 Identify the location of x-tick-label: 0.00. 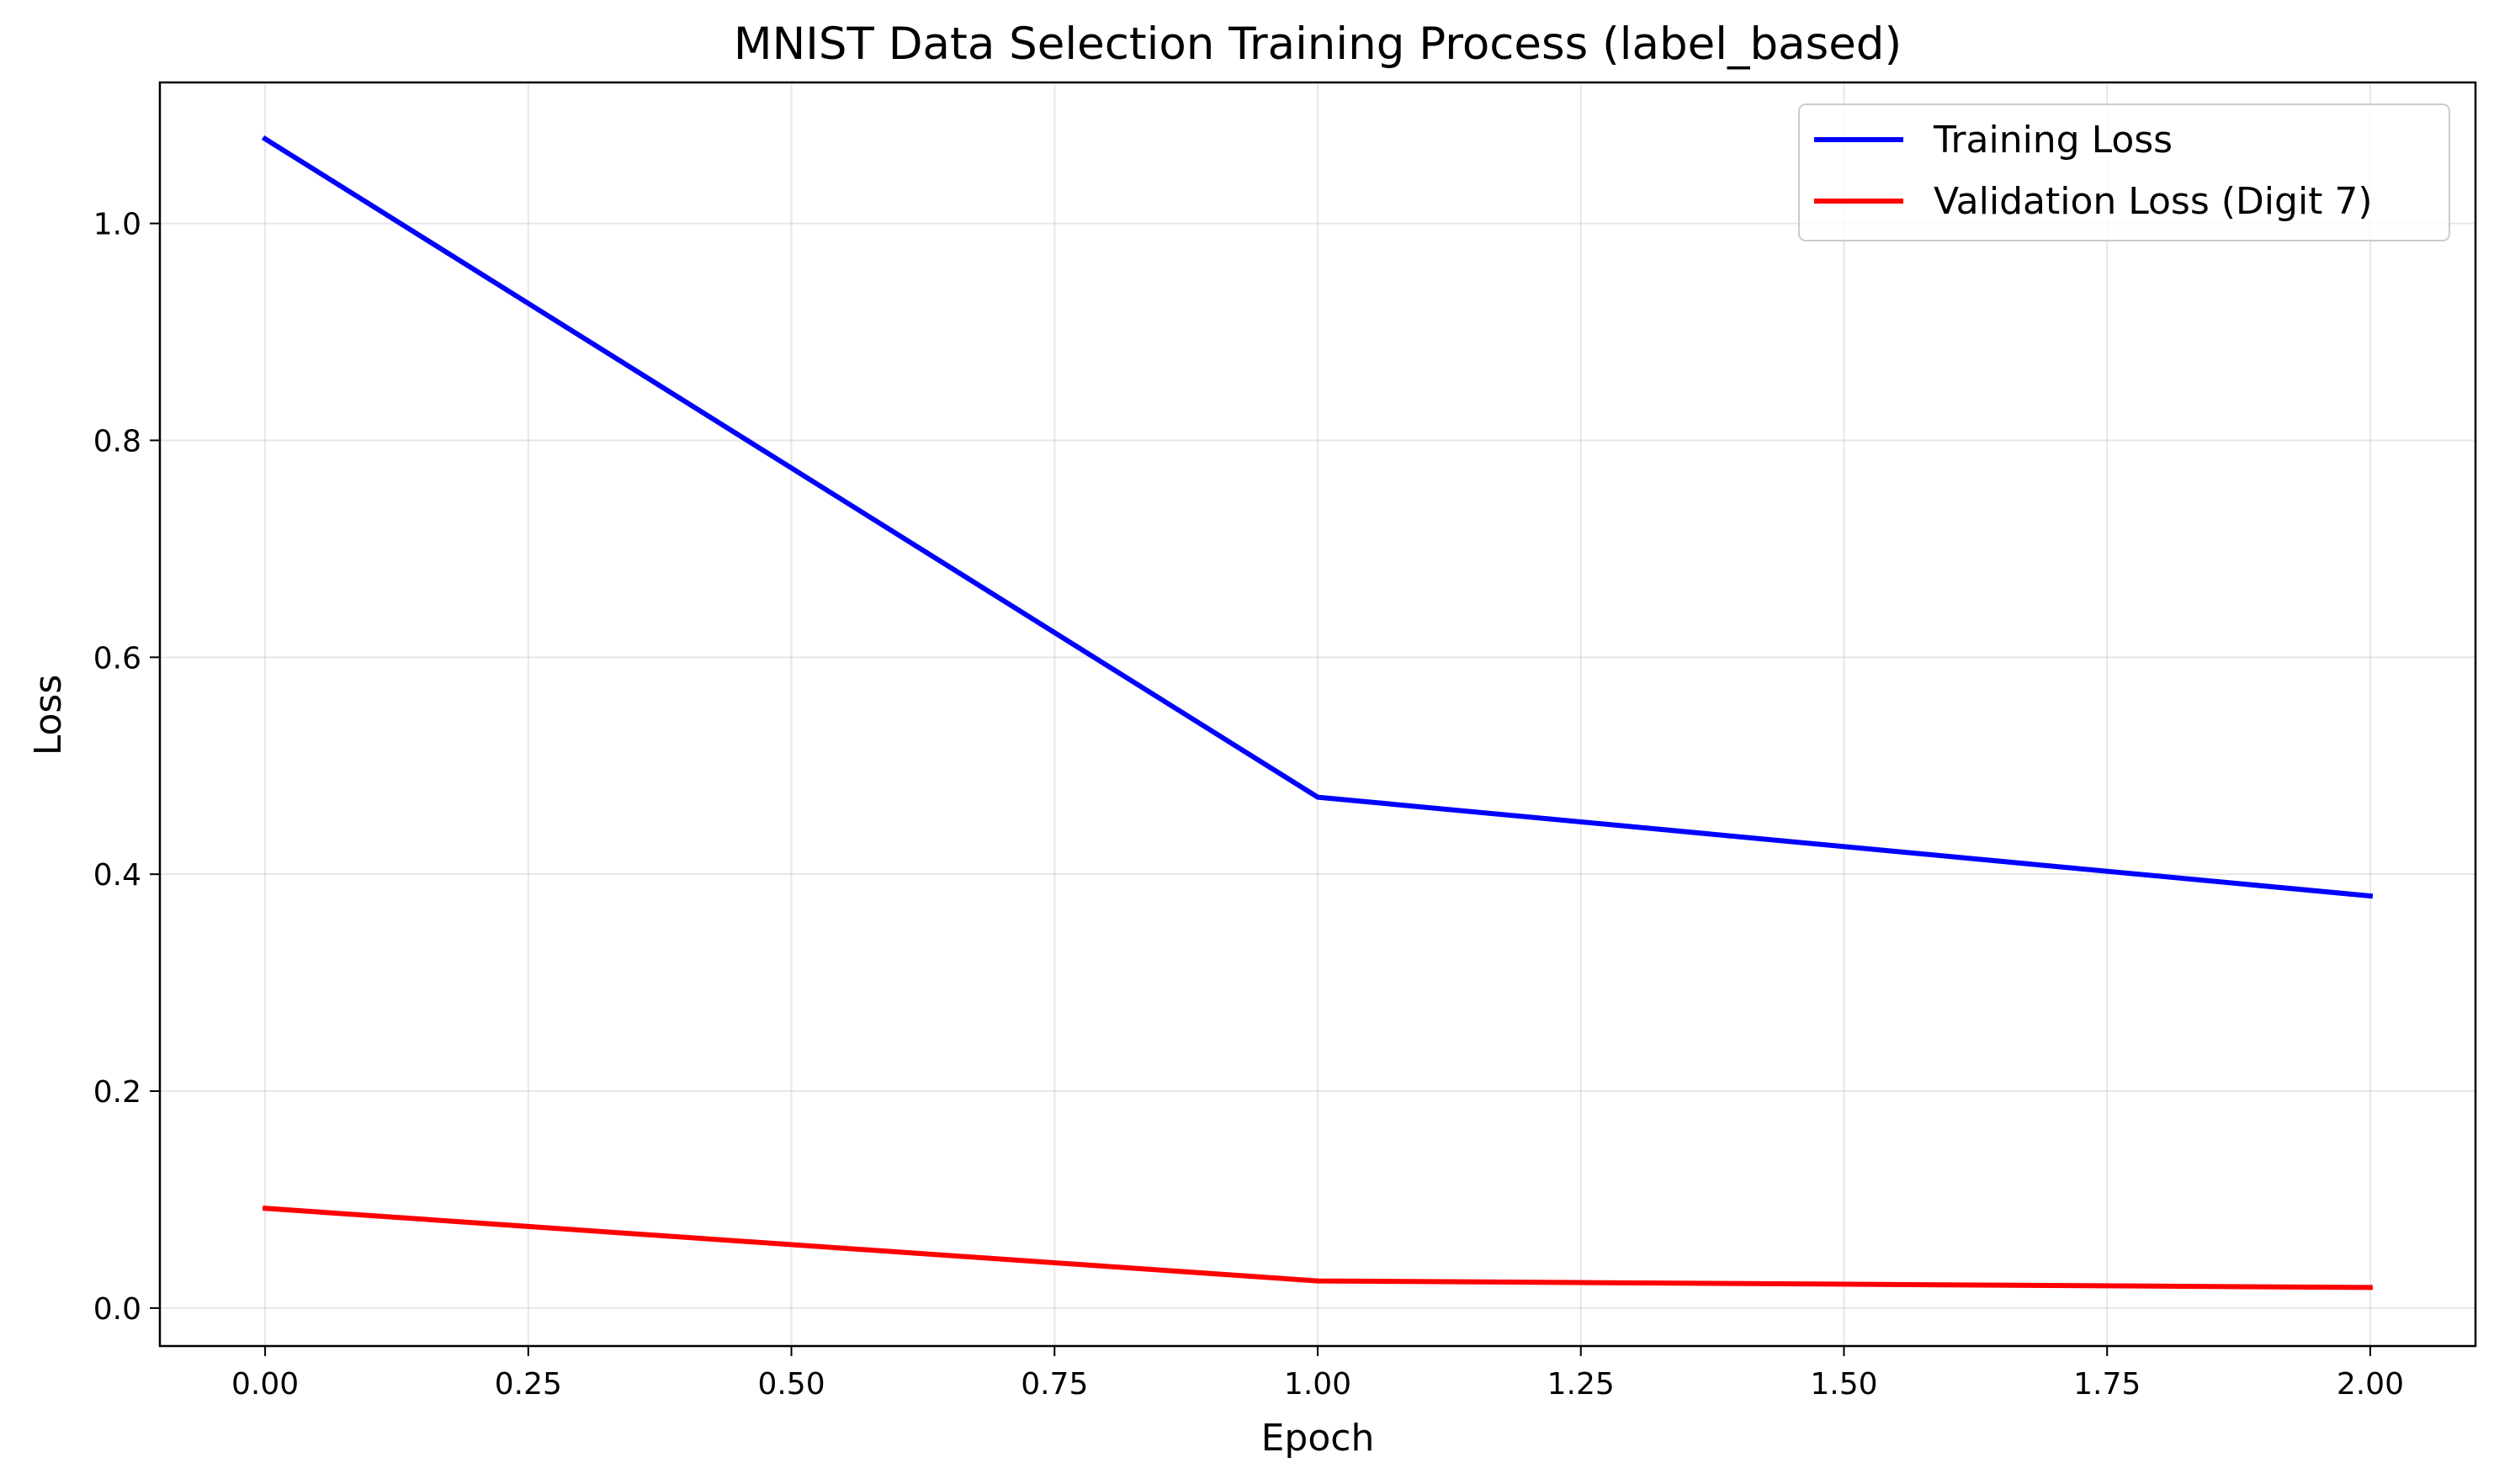
(265, 1384).